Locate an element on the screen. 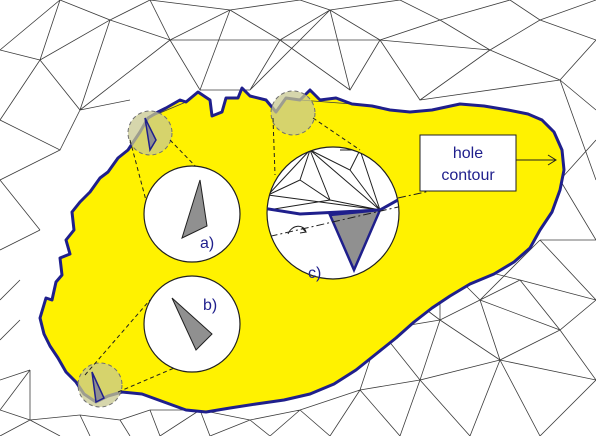  zoom-circle-b: b) is located at coordinates (192, 324).